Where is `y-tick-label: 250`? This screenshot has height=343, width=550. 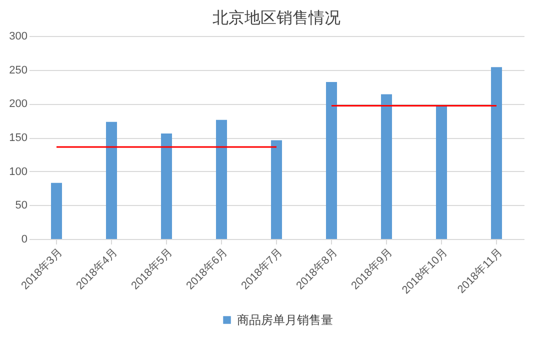 y-tick-label: 250 is located at coordinates (18, 70).